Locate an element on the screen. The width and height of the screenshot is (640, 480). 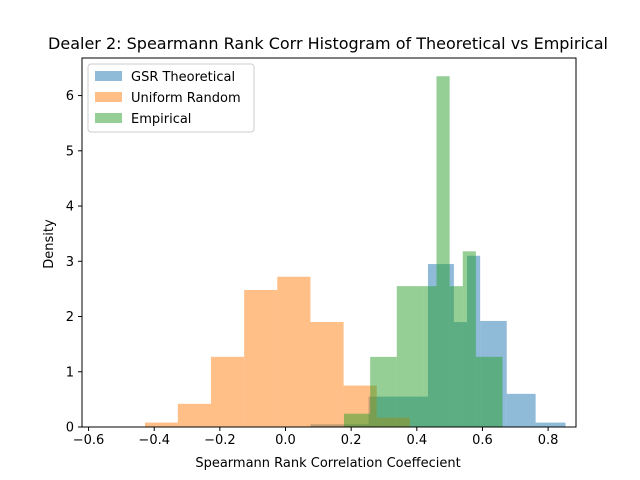
x-tick-label: −0.4 is located at coordinates (154, 440).